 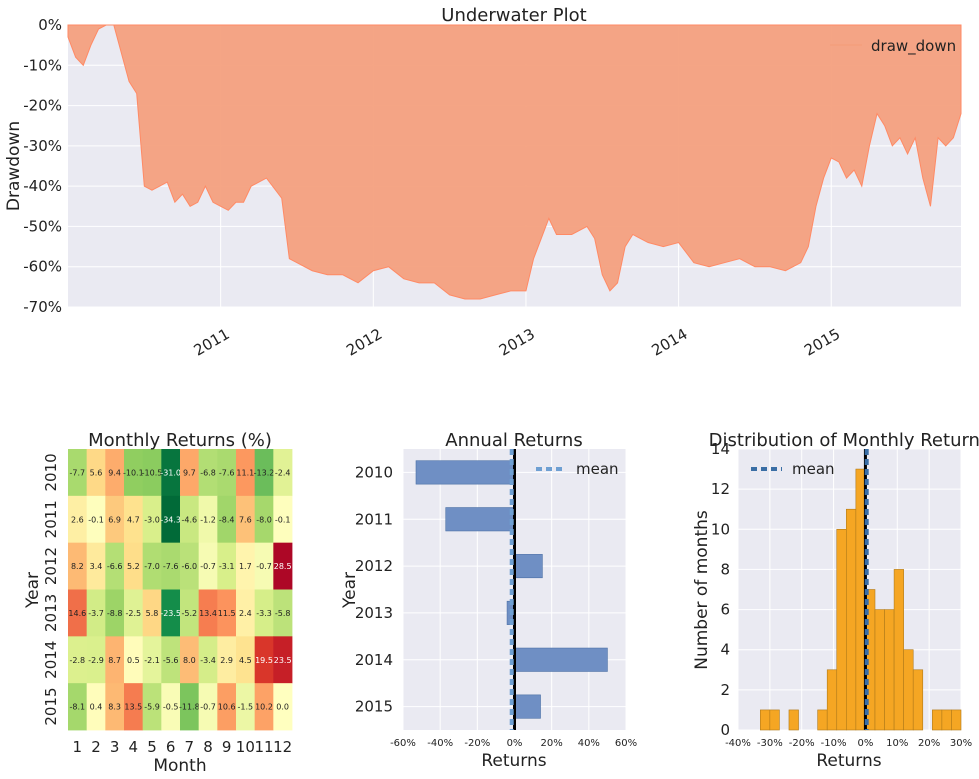 I want to click on heatmap-cell-label: -23.5, so click(x=170, y=613).